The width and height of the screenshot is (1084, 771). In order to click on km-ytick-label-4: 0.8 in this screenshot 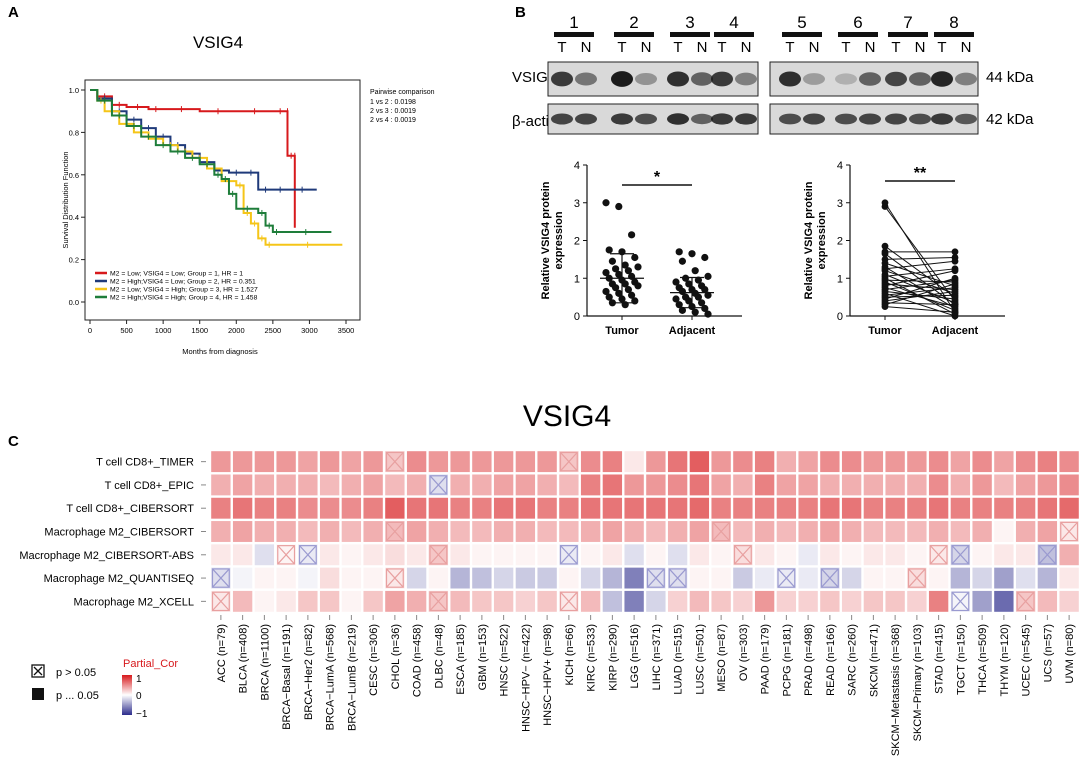, I will do `click(74, 132)`.